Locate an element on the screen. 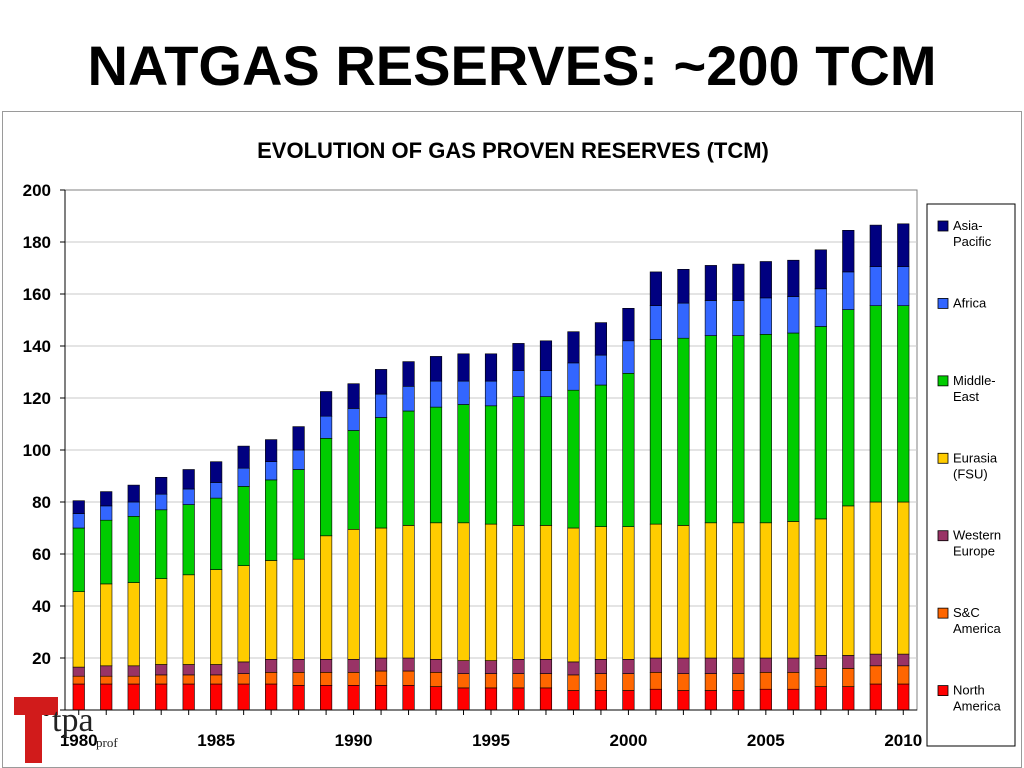 The image size is (1024, 768). x-tick-label: 2000 is located at coordinates (629, 740).